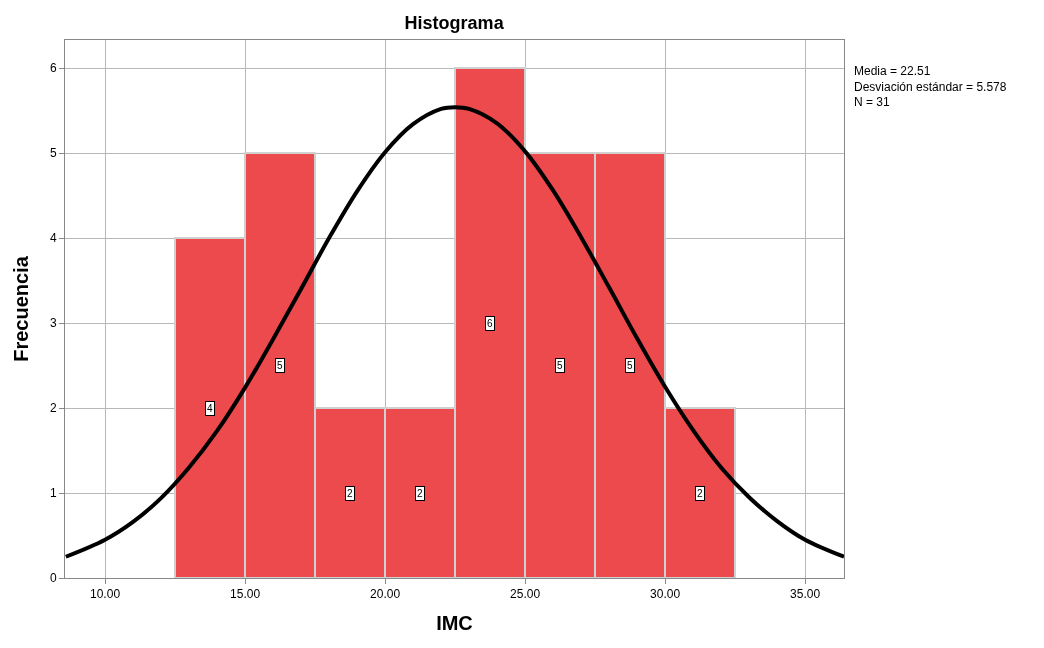 The height and width of the screenshot is (648, 1044). What do you see at coordinates (454, 622) in the screenshot?
I see `x-axis-title: IMC` at bounding box center [454, 622].